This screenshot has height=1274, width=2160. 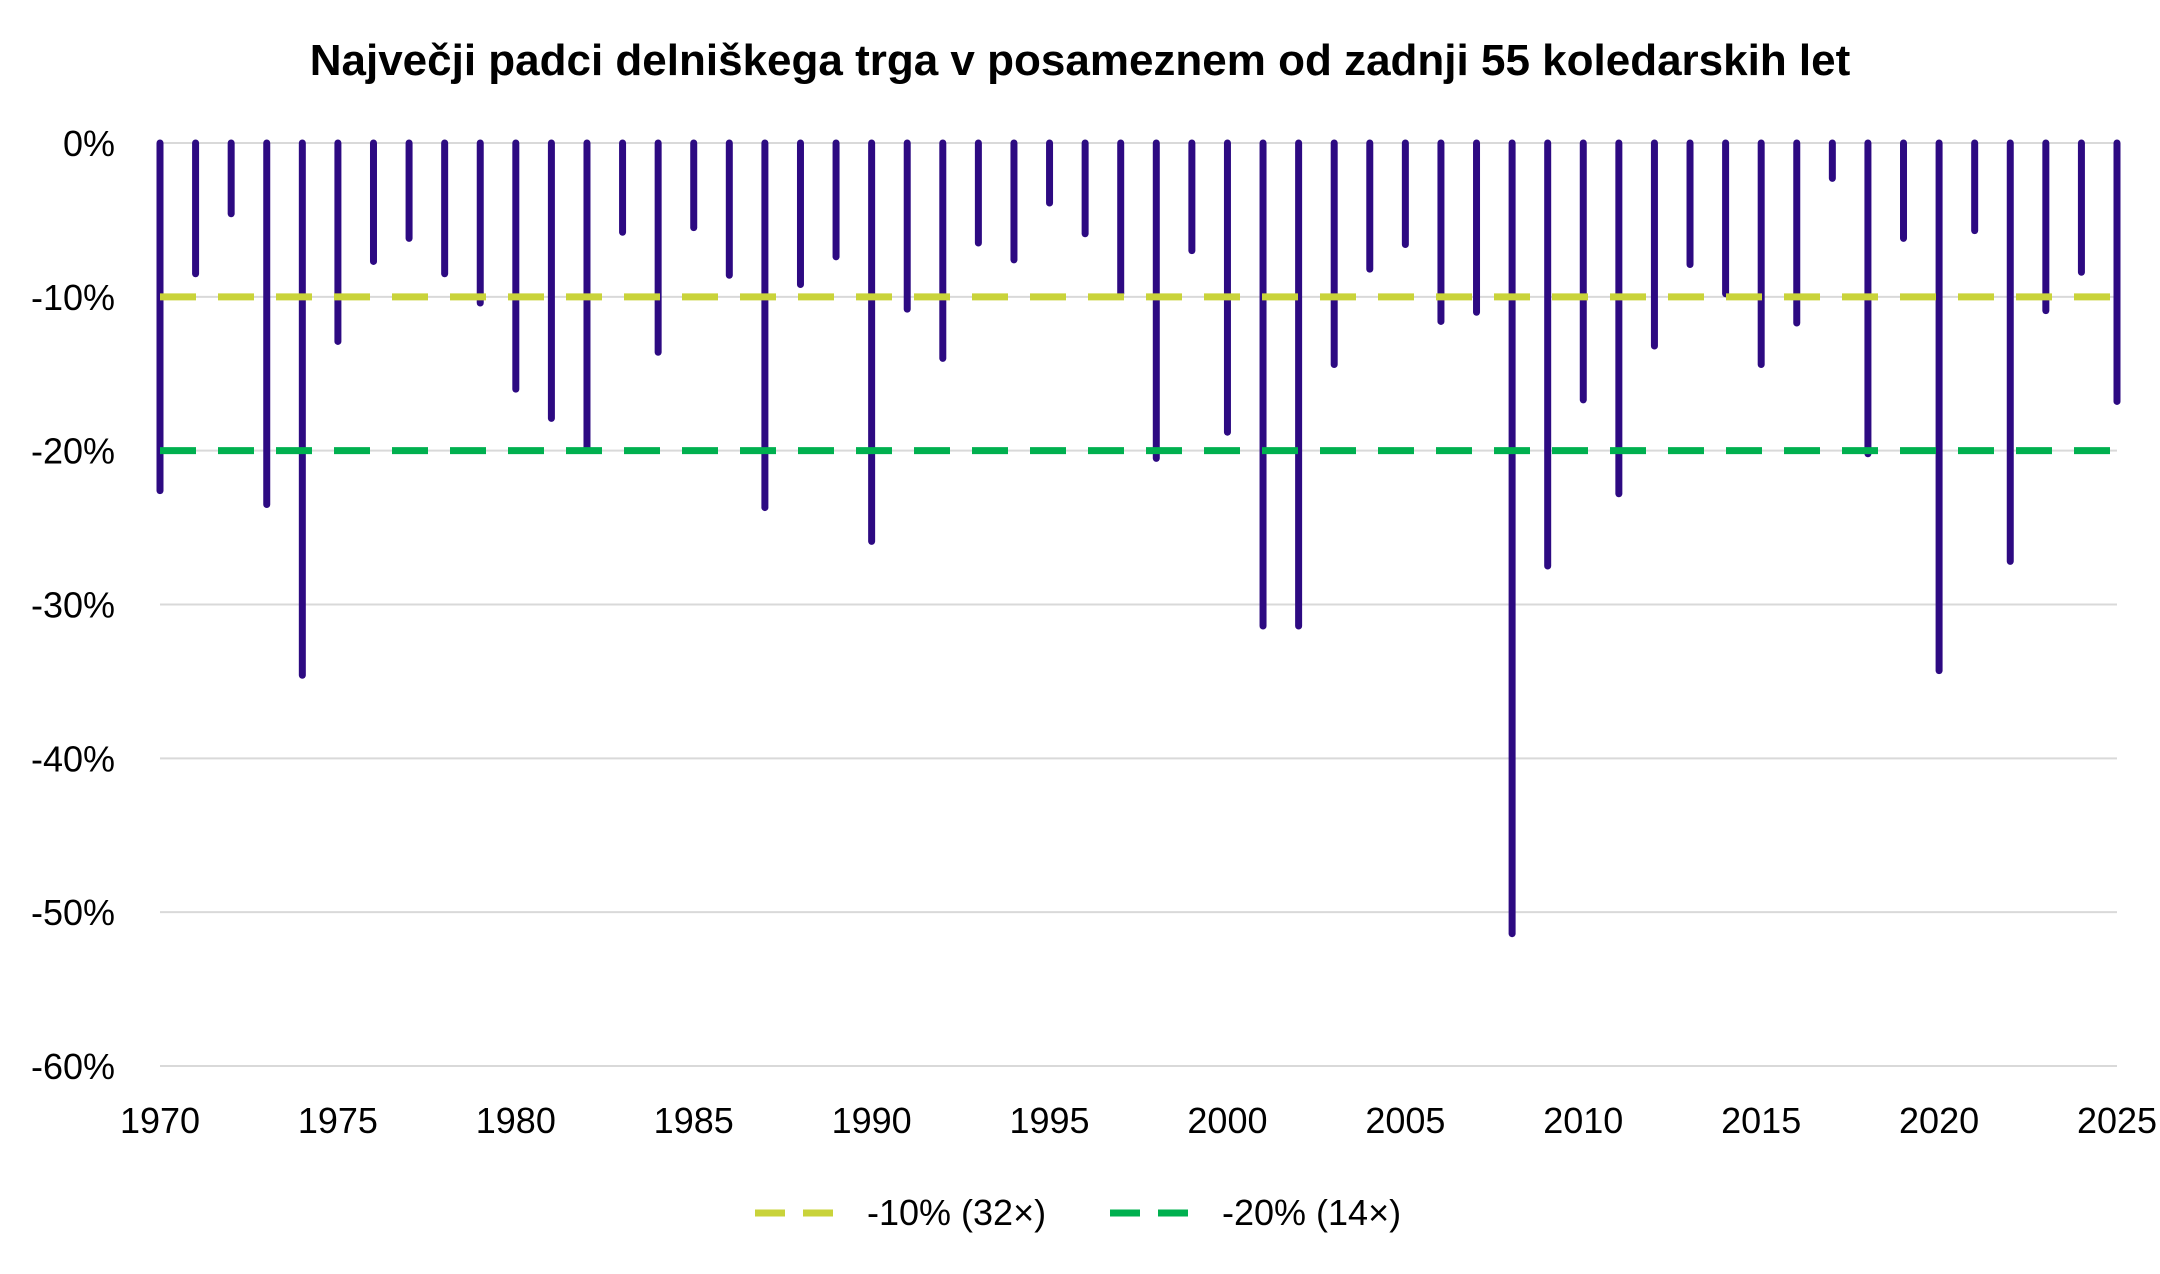 I want to click on reference-lines, so click(x=1138, y=374).